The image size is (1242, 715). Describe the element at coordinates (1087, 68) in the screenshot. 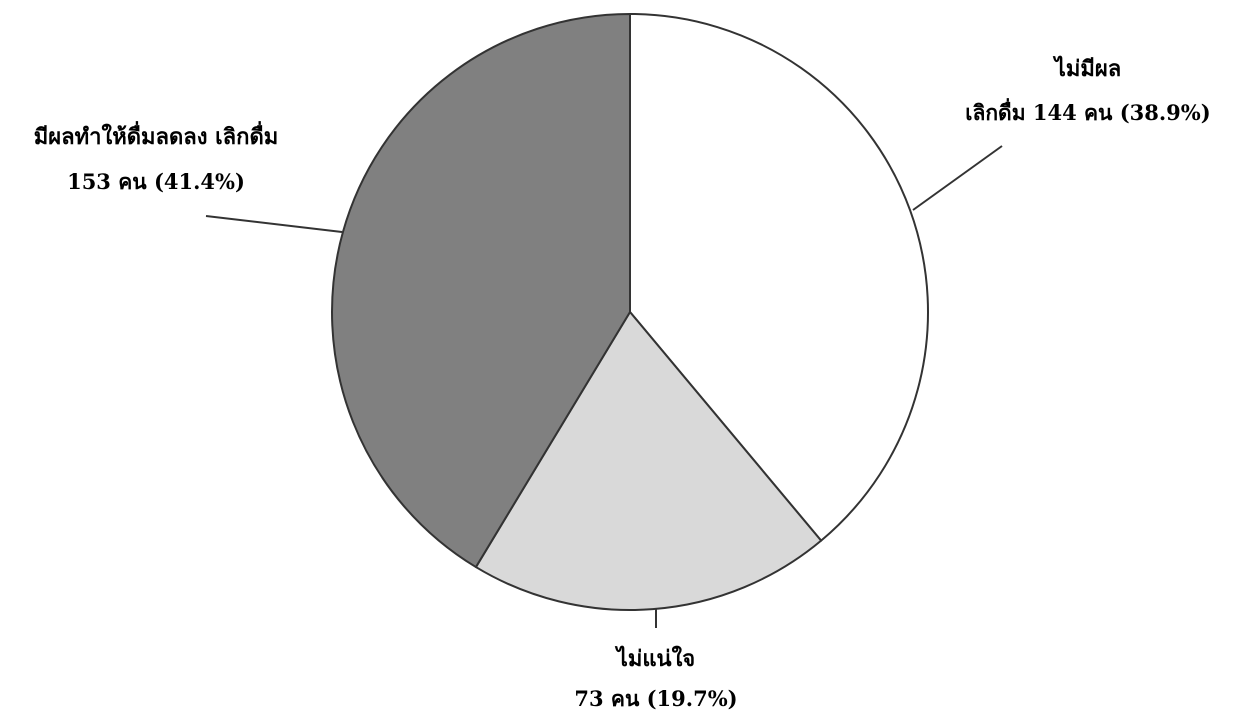

I see `slice-label-no-effect-line1: ไม่มีผล` at that location.